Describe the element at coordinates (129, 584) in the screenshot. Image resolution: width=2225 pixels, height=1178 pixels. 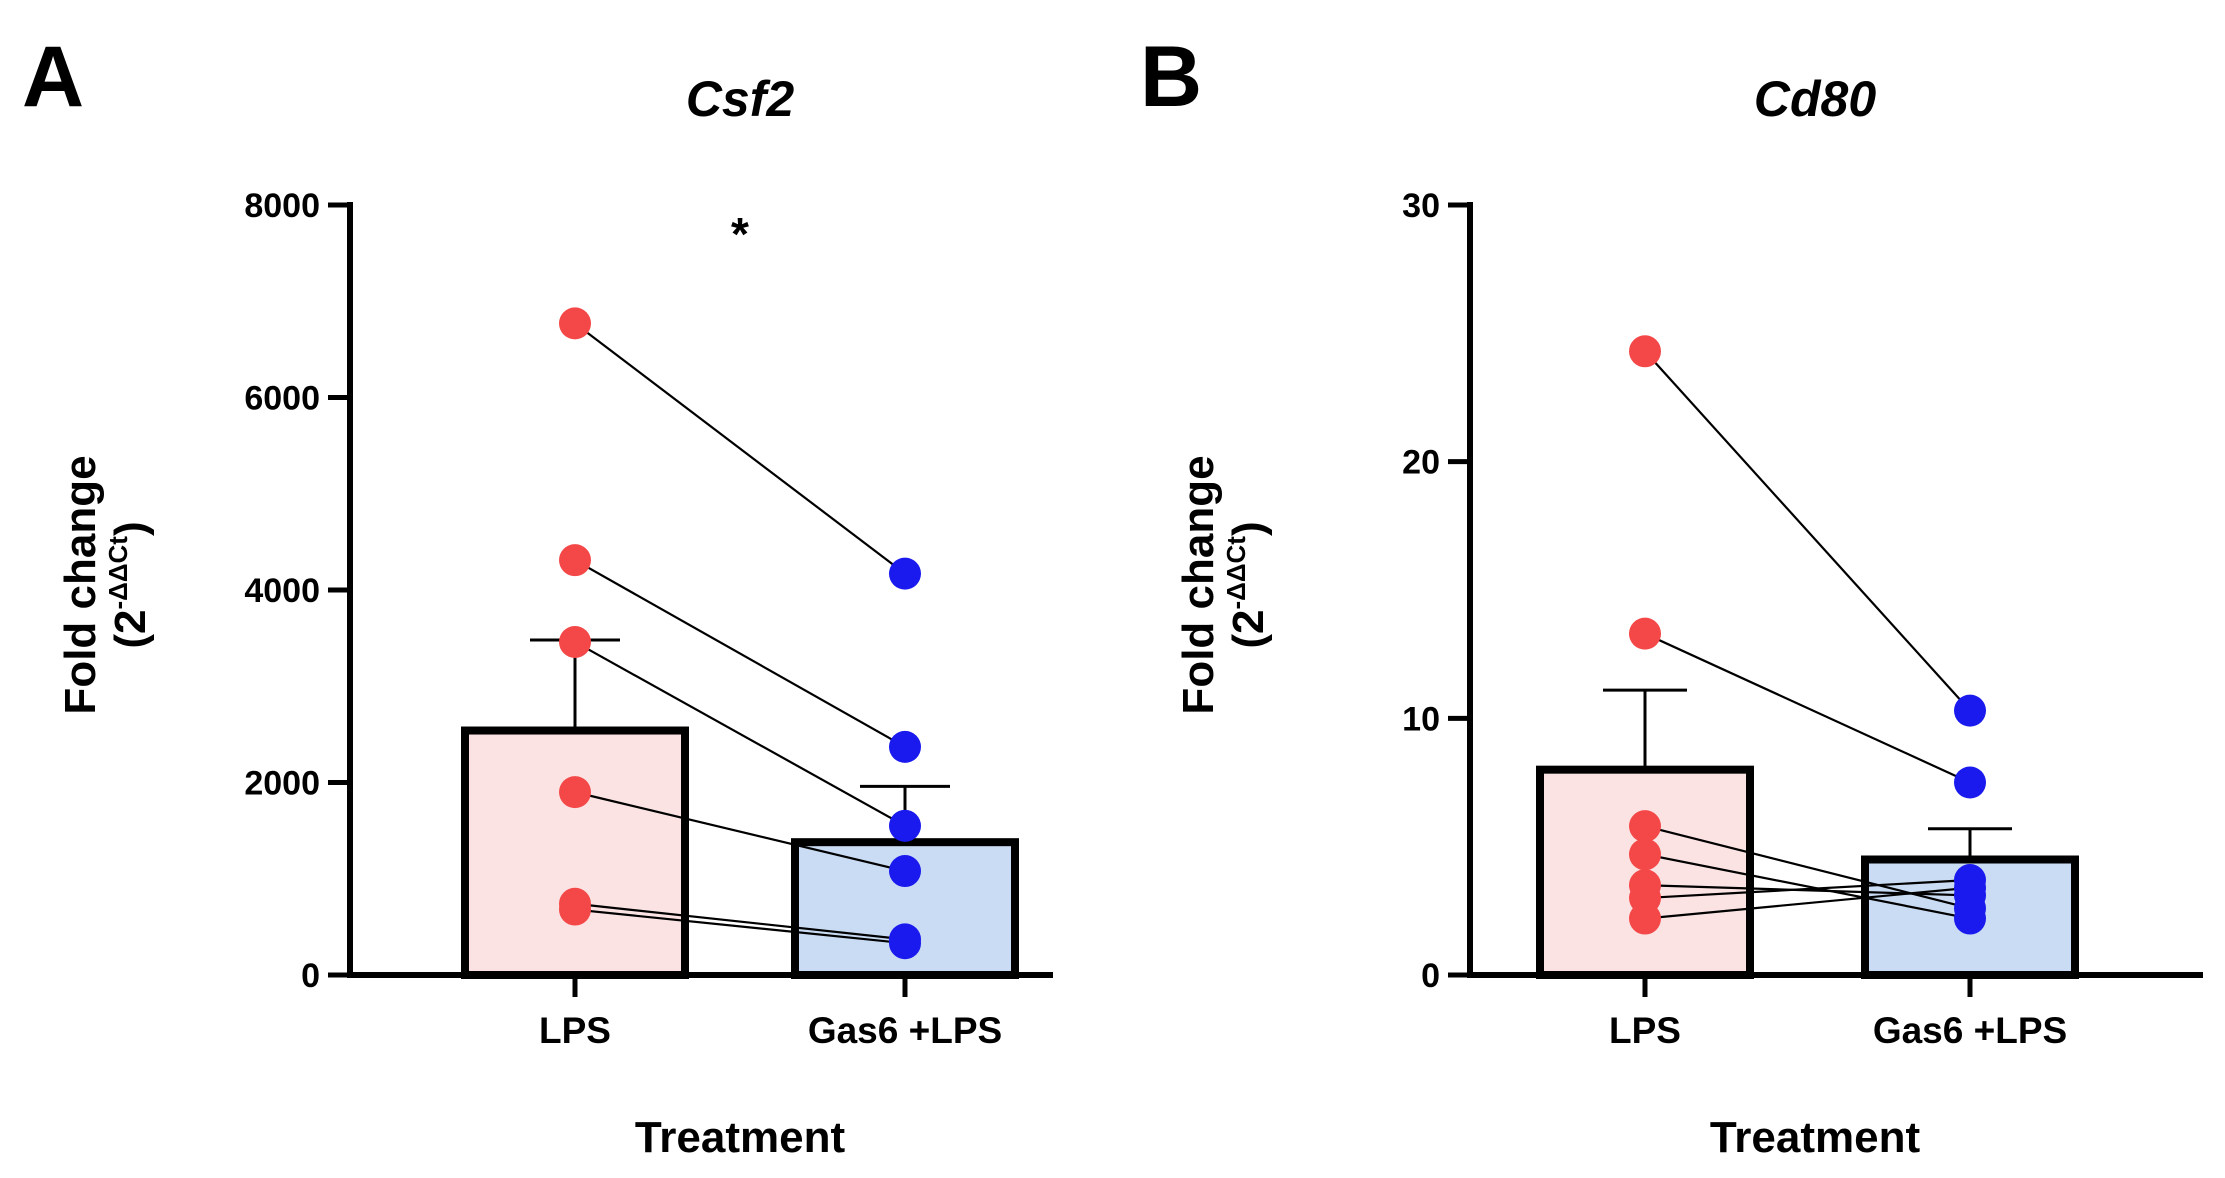
I see `y-axis-unit-a: (2-ΔΔCt)` at that location.